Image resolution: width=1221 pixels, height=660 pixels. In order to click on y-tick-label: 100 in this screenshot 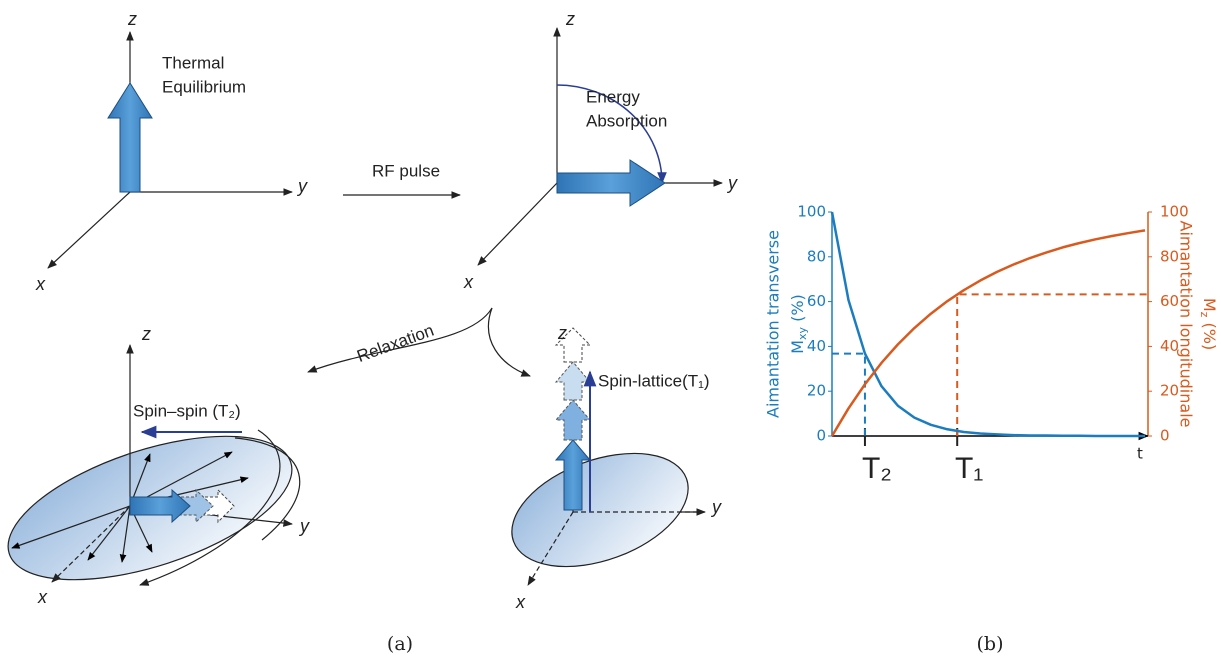, I will do `click(811, 212)`.